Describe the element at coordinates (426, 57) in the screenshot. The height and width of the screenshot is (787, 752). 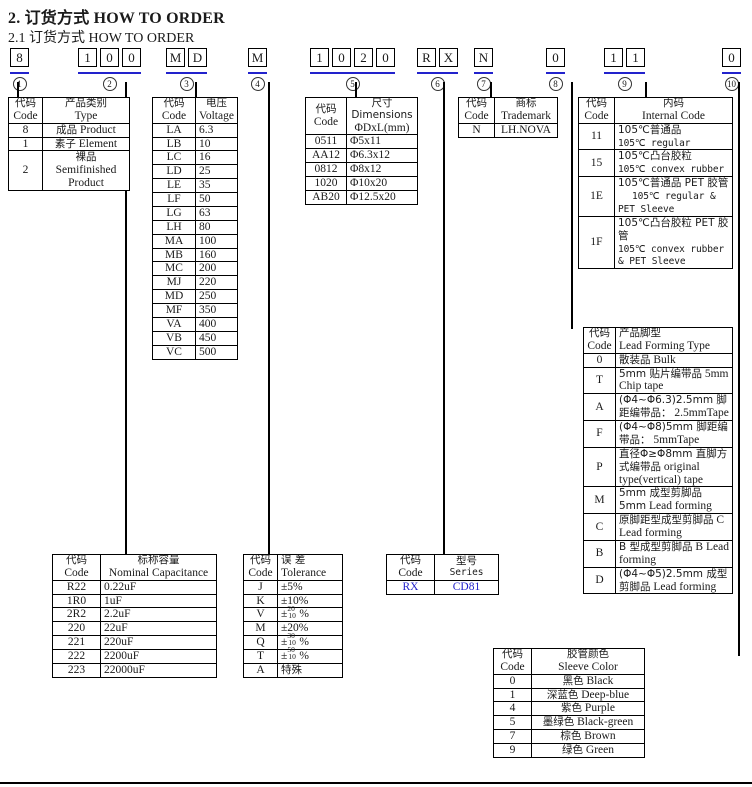
I see `part-number-char: R` at that location.